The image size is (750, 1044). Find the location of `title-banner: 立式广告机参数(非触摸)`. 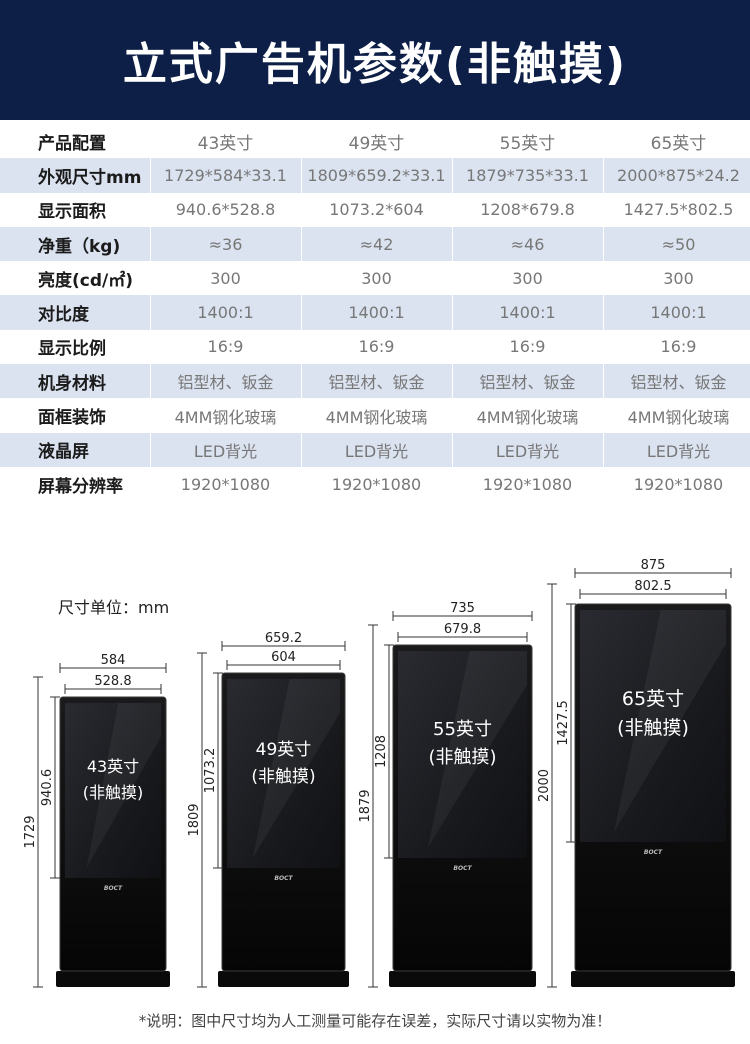

title-banner: 立式广告机参数(非触摸) is located at coordinates (375, 60).